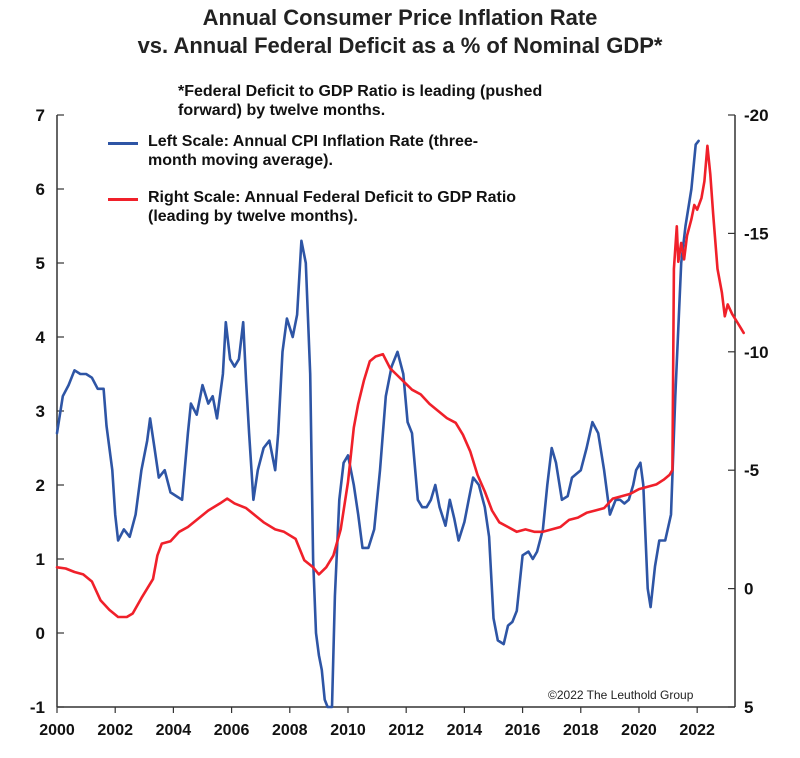 This screenshot has height=758, width=800. I want to click on x-axis-tick-label: 2012, so click(406, 730).